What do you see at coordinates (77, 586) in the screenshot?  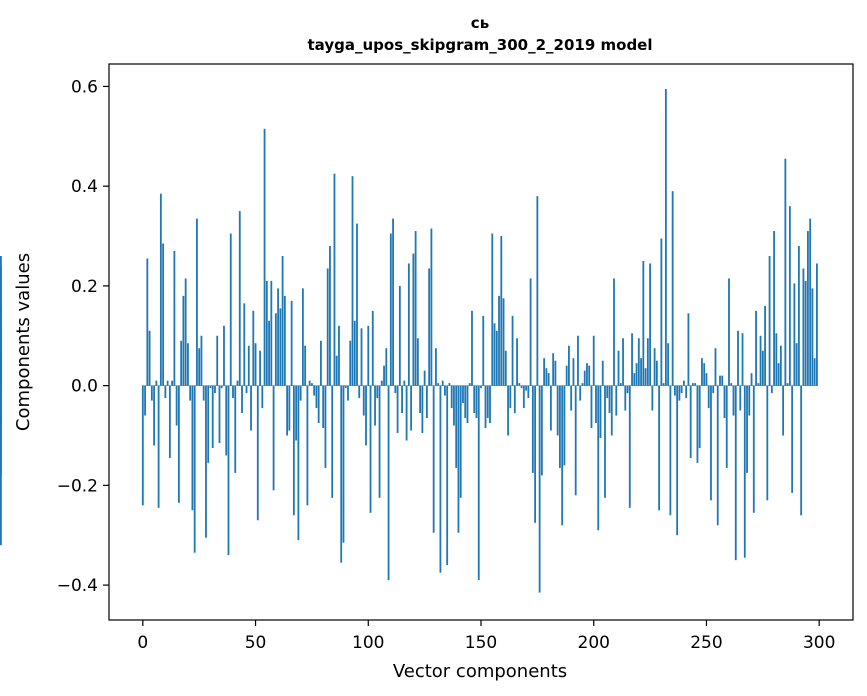 I see `y-tick-label: −0.4` at bounding box center [77, 586].